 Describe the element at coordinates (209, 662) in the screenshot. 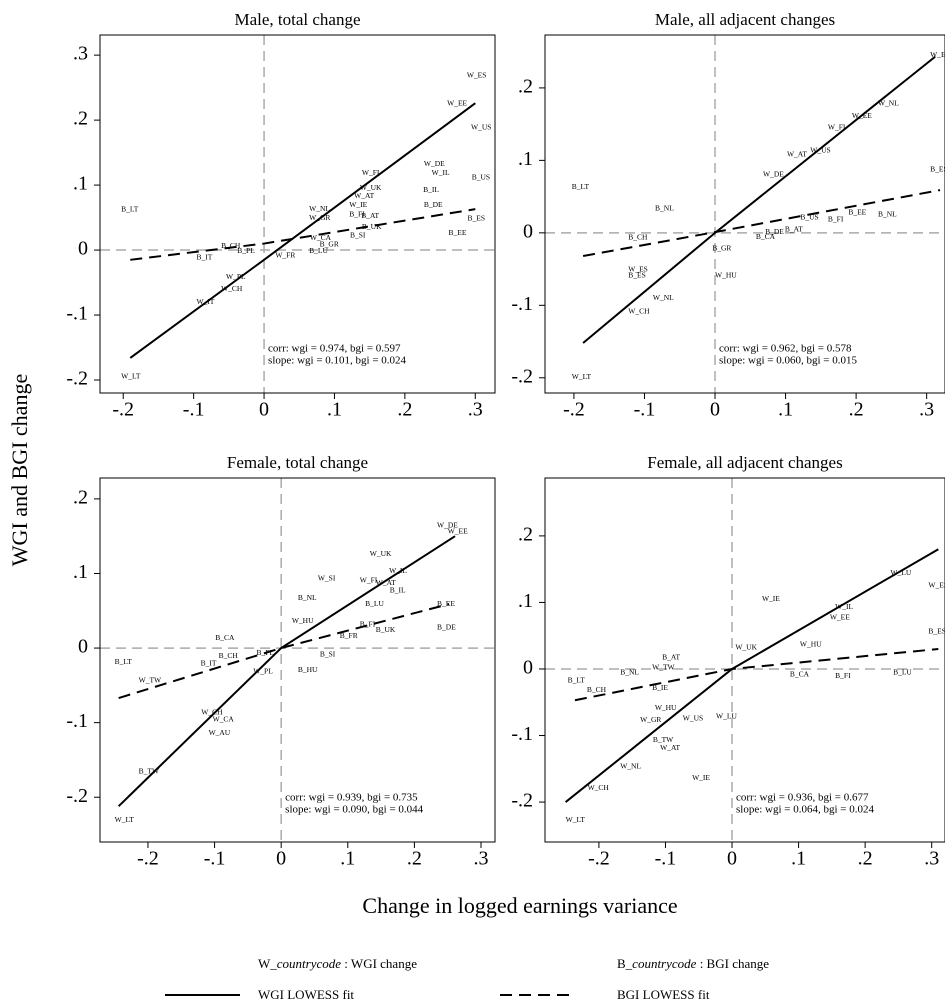

I see `point-label: B_IT` at that location.